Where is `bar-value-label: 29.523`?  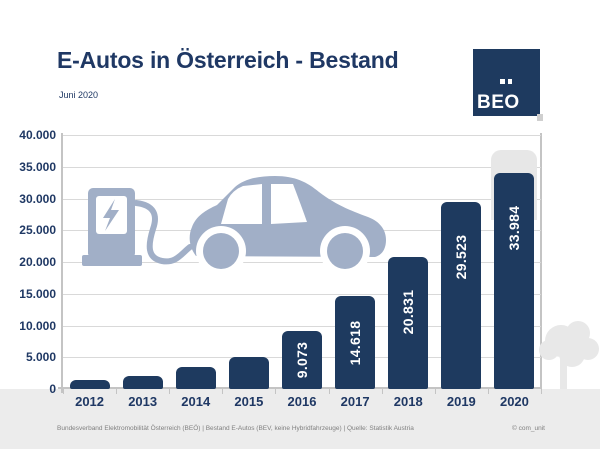 bar-value-label: 29.523 is located at coordinates (461, 256).